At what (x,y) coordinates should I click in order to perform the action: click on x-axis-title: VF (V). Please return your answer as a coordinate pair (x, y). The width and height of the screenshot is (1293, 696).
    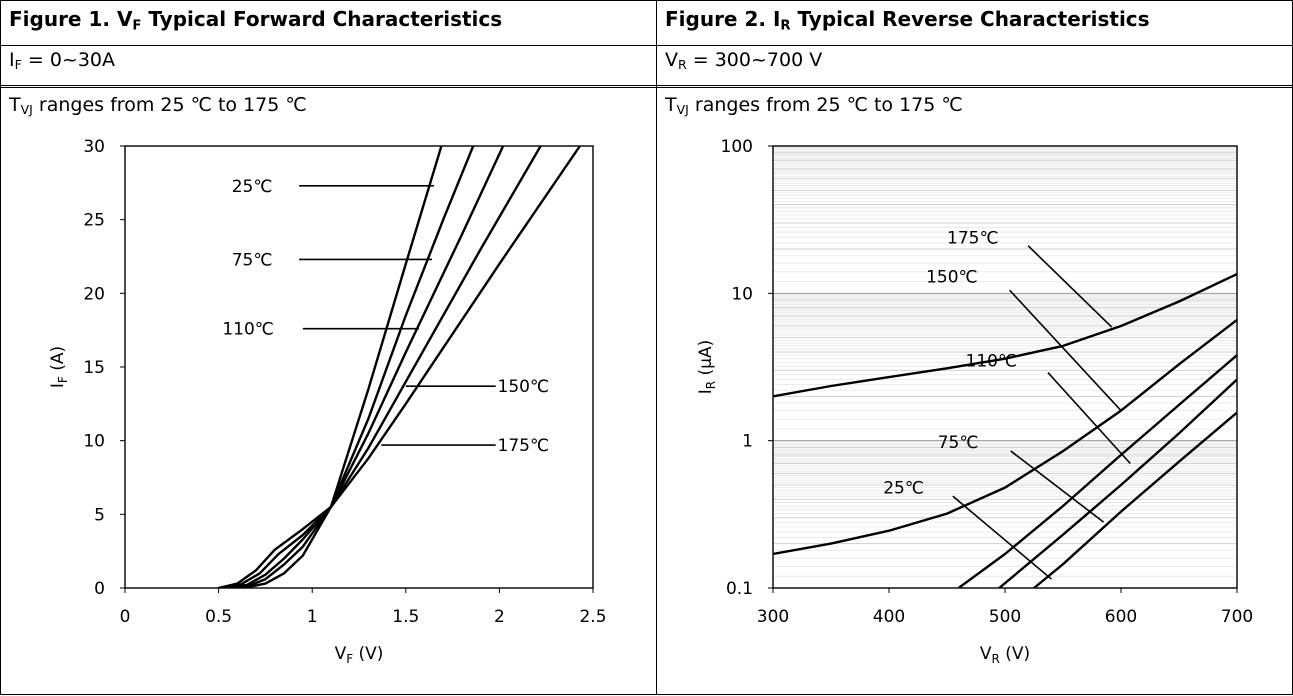
    Looking at the image, I should click on (359, 655).